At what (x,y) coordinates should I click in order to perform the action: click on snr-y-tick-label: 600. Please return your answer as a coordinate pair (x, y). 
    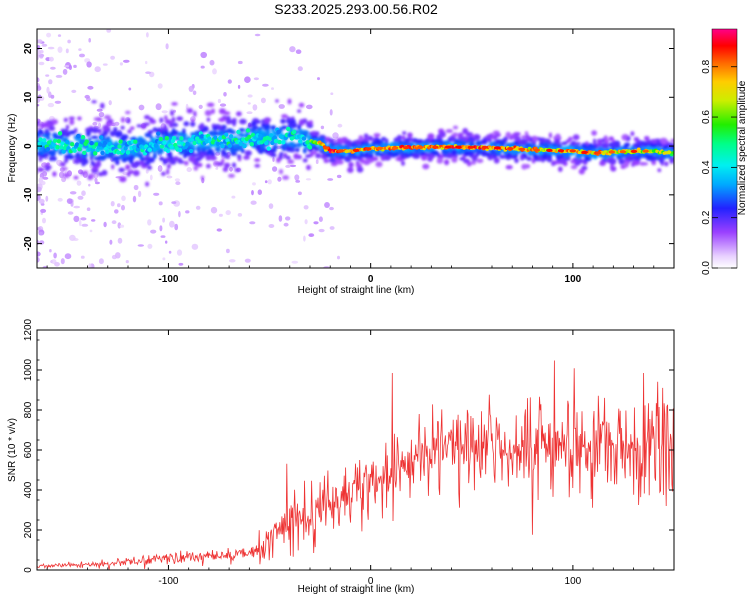
    Looking at the image, I should click on (28, 449).